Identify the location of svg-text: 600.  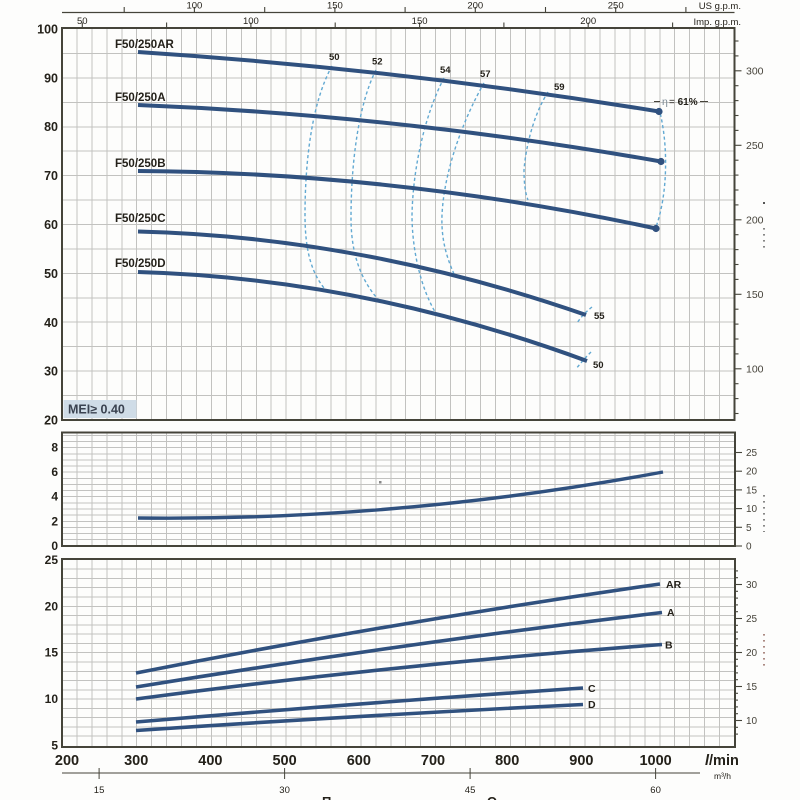
(359, 761).